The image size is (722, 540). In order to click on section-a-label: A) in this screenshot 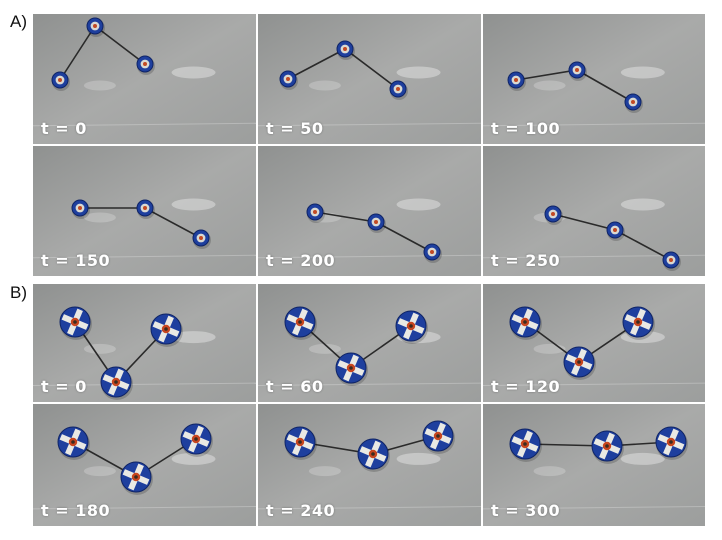, I will do `click(18, 21)`.